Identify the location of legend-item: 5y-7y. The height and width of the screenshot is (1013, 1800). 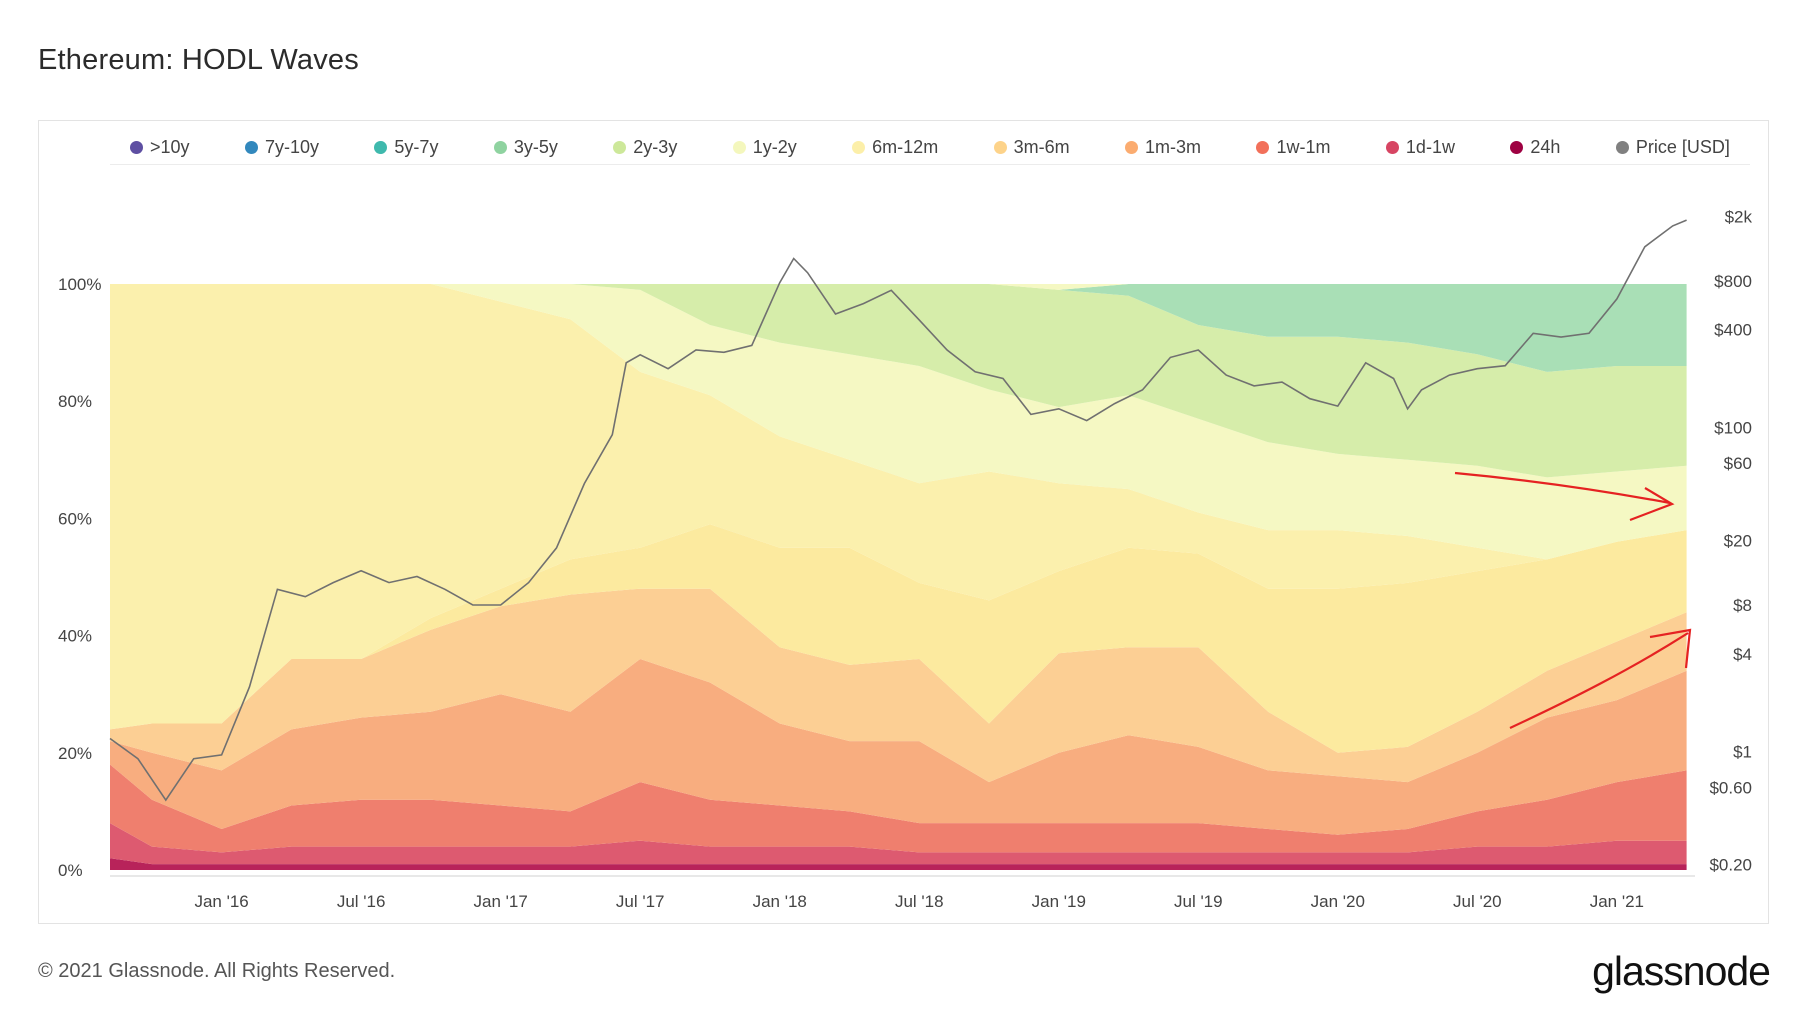
(406, 147).